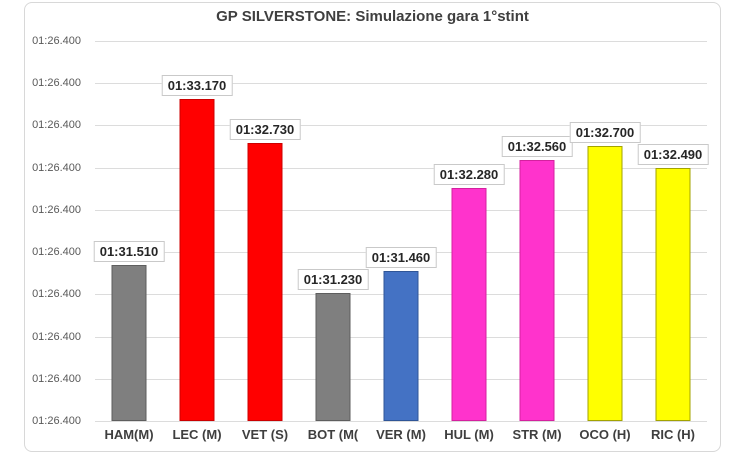  I want to click on bar-slot: 01:32.280, so click(469, 231).